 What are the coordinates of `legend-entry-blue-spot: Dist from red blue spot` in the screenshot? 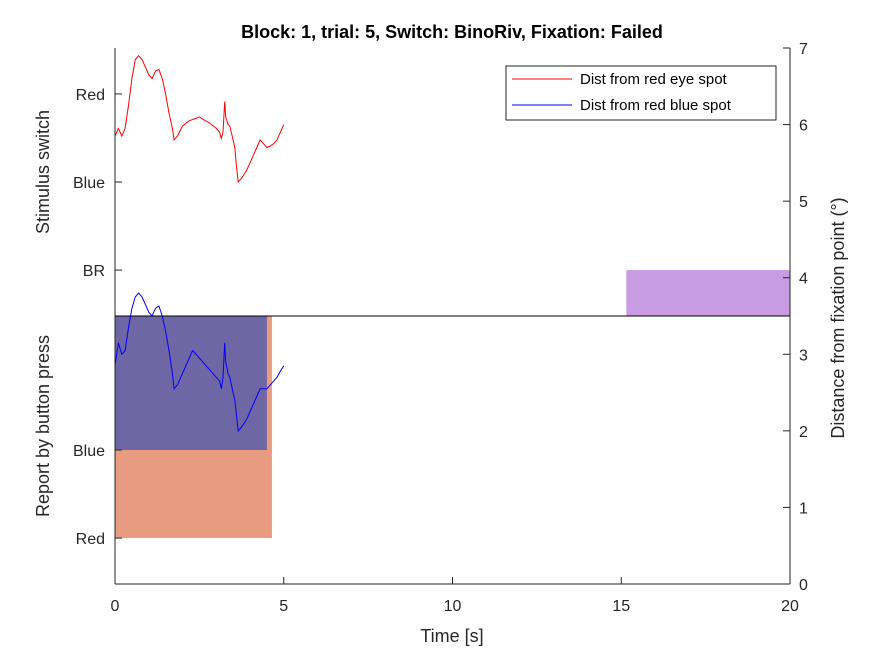 It's located at (656, 105).